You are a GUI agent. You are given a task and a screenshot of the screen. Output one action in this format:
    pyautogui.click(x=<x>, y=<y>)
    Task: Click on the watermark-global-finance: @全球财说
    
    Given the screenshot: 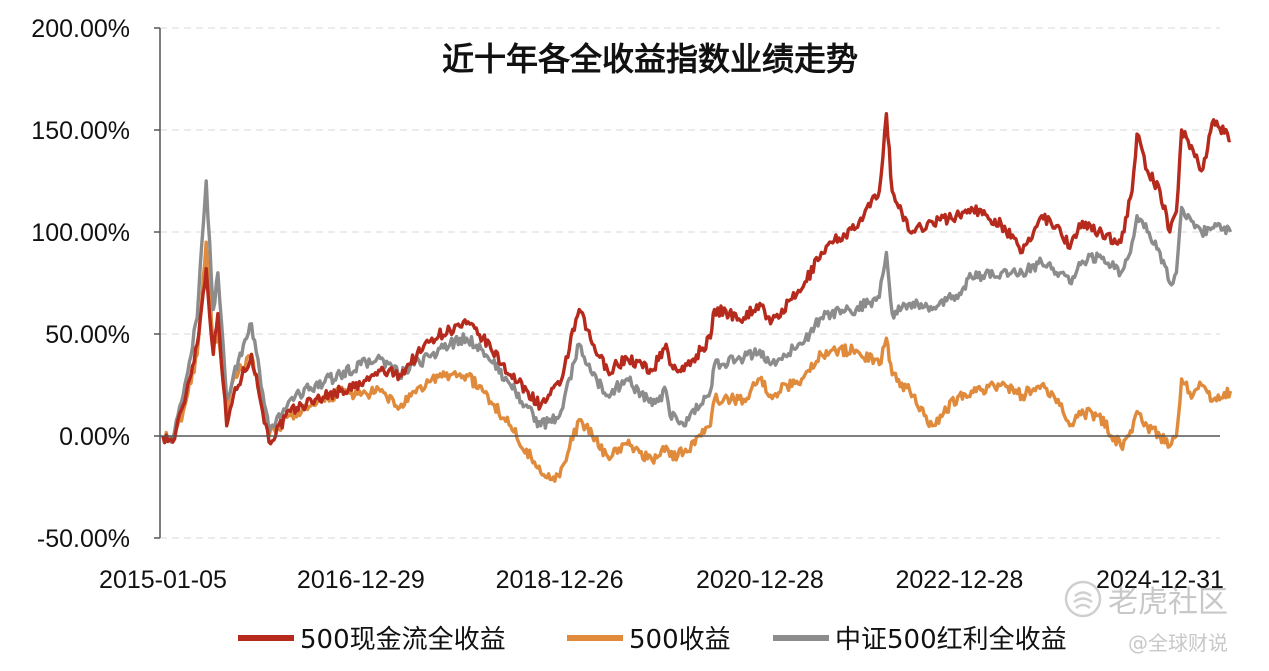 What is the action you would take?
    pyautogui.click(x=1178, y=643)
    